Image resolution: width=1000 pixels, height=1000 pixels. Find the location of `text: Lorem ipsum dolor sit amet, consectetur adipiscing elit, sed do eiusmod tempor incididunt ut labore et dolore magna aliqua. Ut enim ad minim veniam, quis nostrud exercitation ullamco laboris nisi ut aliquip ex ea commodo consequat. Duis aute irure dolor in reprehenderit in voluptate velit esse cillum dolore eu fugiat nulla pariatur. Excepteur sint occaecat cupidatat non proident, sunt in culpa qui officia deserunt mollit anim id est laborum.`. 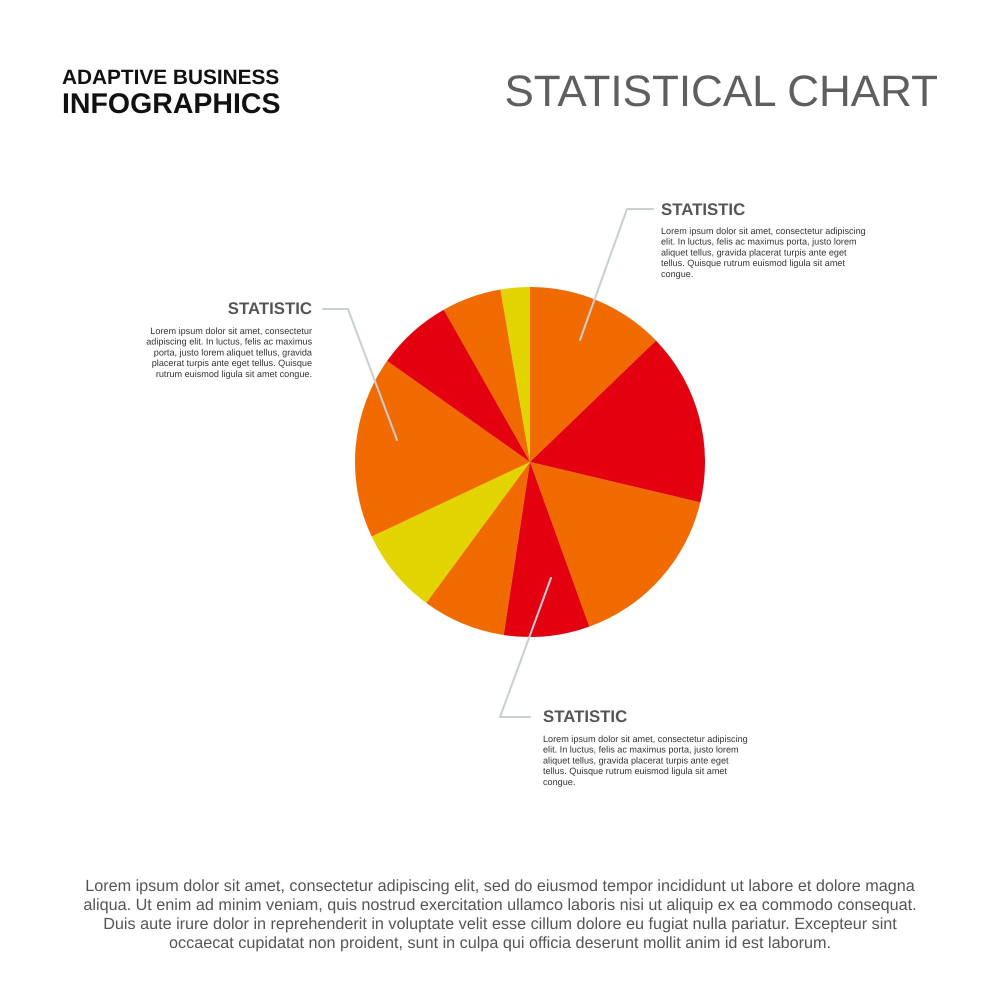

text: Lorem ipsum dolor sit amet, consectetur adipiscing elit, sed do eiusmod tempor incididunt ut labore et dolore magna aliqua. Ut enim ad minim veniam, quis nostrud exercitation ullamco laboris nisi ut aliquip ex ea commodo consequat. Duis aute irure dolor in reprehenderit in voluptate velit esse cillum dolore eu fugiat nulla pariatur. Excepteur sint occaecat cupidatat non proident, sunt in culpa qui officia deserunt mollit anim id est laborum. is located at coordinates (500, 914).